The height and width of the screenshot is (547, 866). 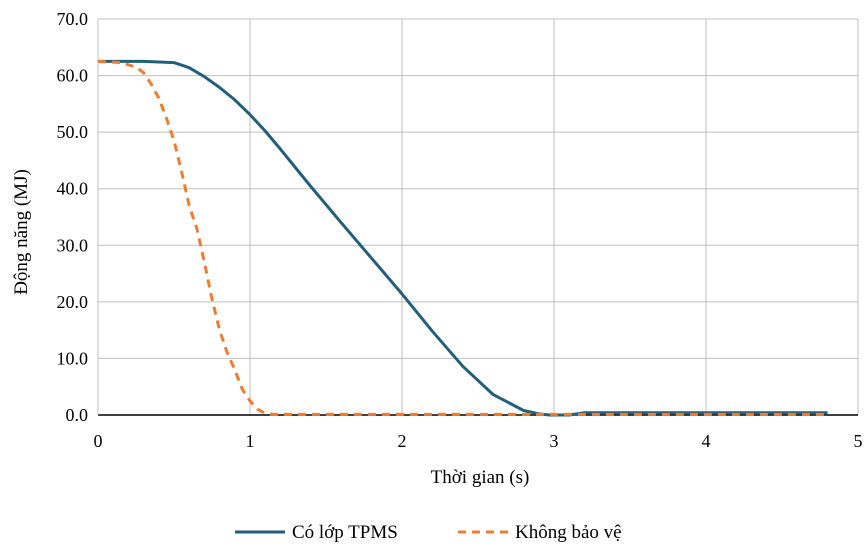 I want to click on x-axis-title: Thời gian (s), so click(x=480, y=477).